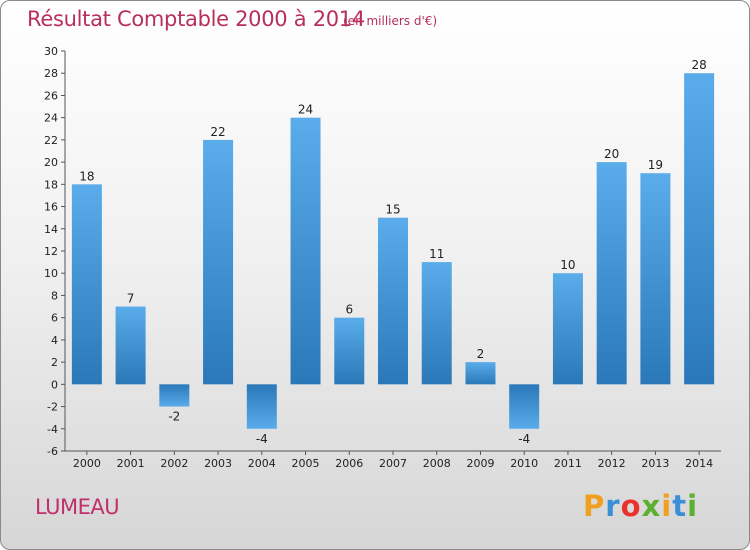  What do you see at coordinates (436, 323) in the screenshot?
I see `bar-2008` at bounding box center [436, 323].